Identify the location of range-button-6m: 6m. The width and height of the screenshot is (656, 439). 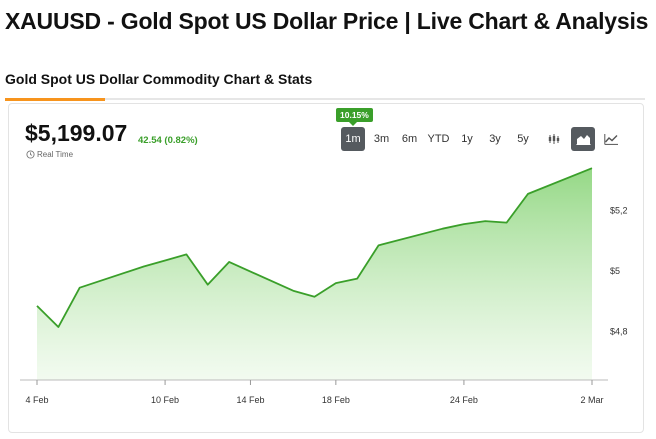
(409, 139).